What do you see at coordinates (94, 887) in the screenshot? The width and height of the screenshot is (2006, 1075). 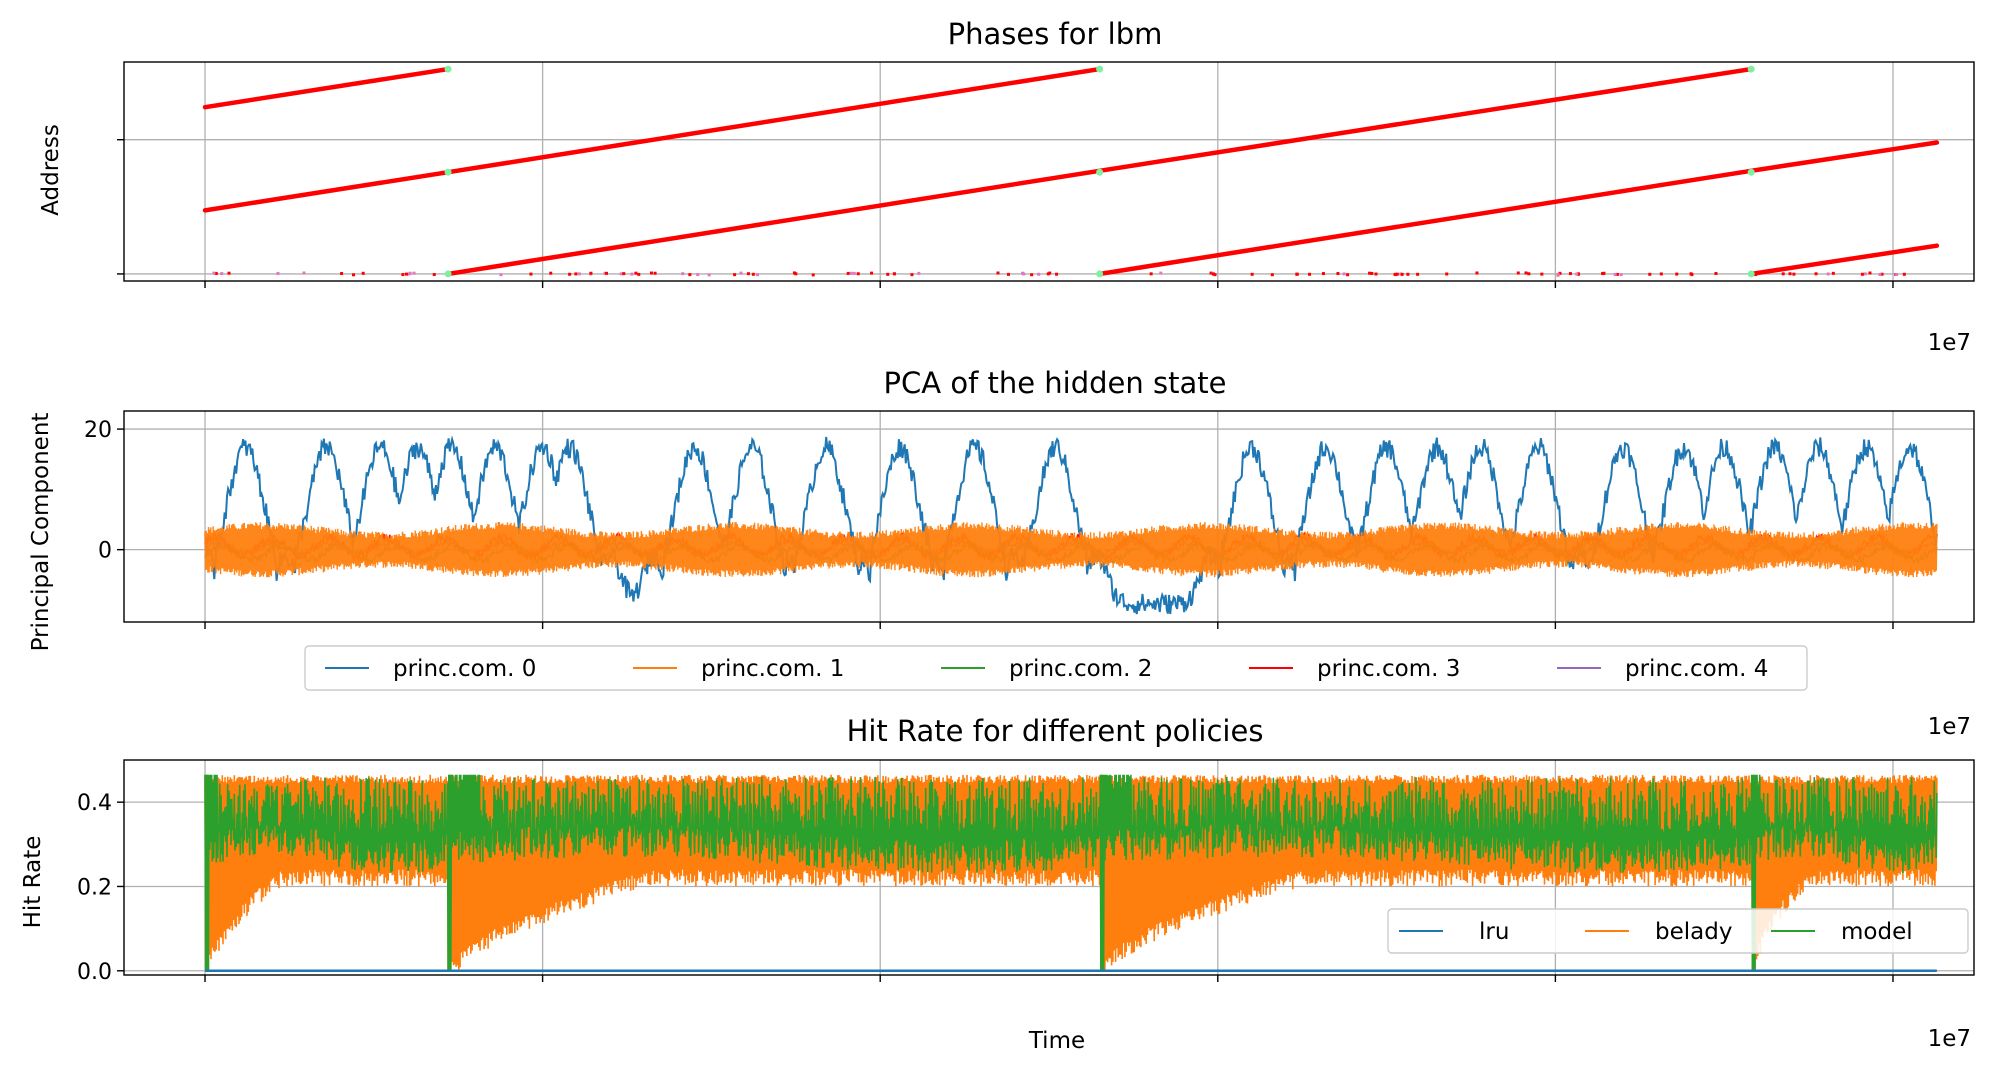 I see `hitrate-ytick-label: 0.2` at bounding box center [94, 887].